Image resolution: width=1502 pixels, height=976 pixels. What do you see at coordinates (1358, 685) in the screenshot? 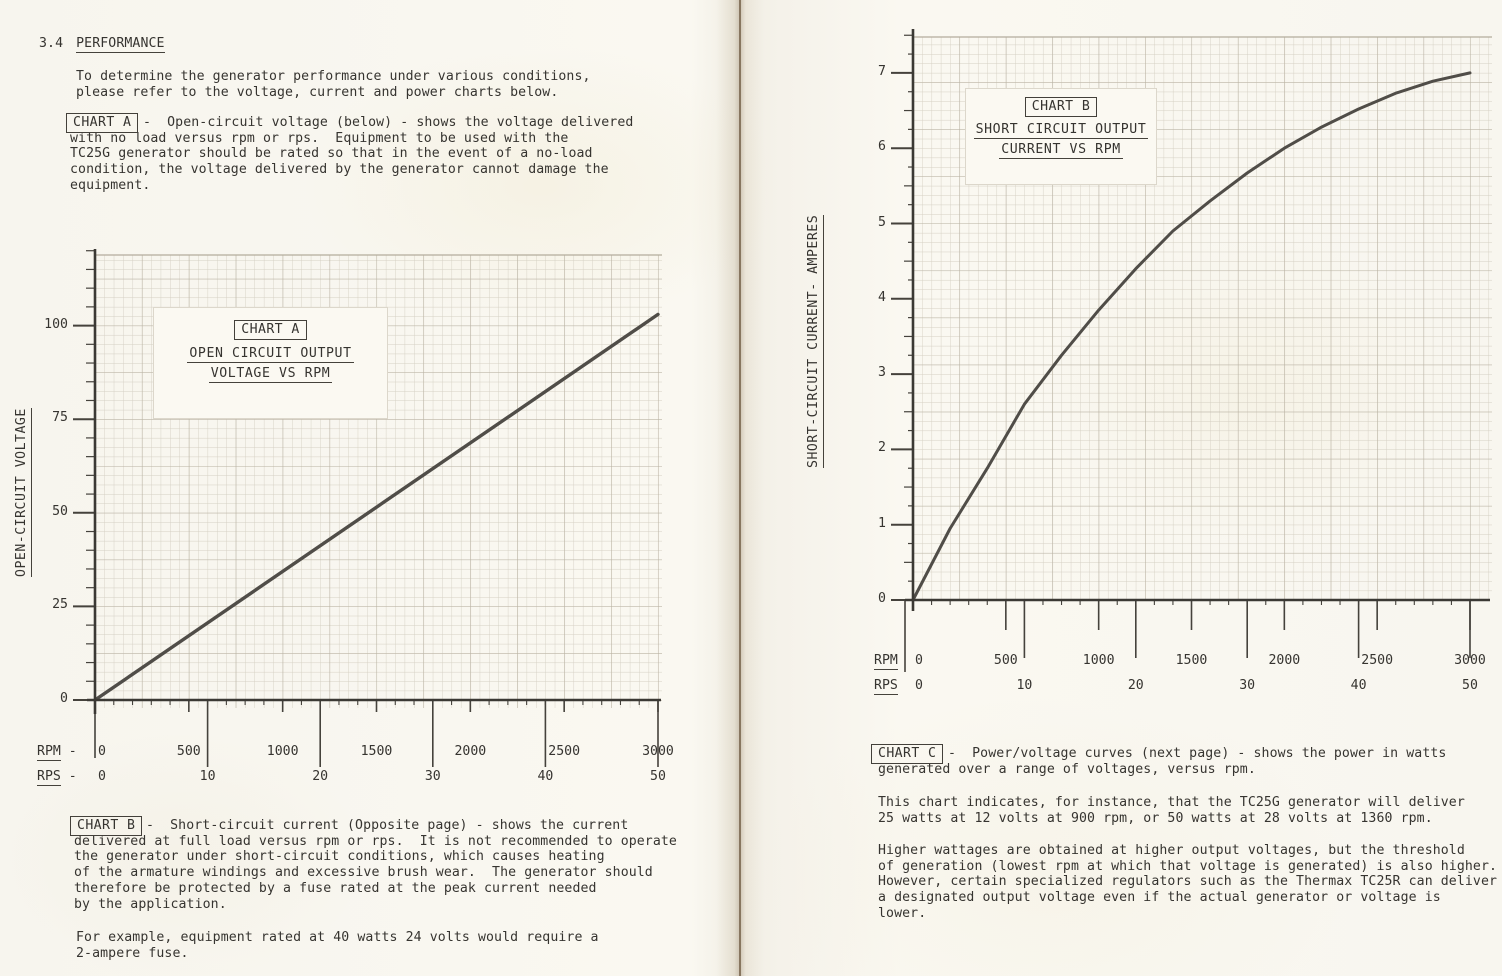
I see `chart-b-rps-tick-label: 40` at bounding box center [1358, 685].